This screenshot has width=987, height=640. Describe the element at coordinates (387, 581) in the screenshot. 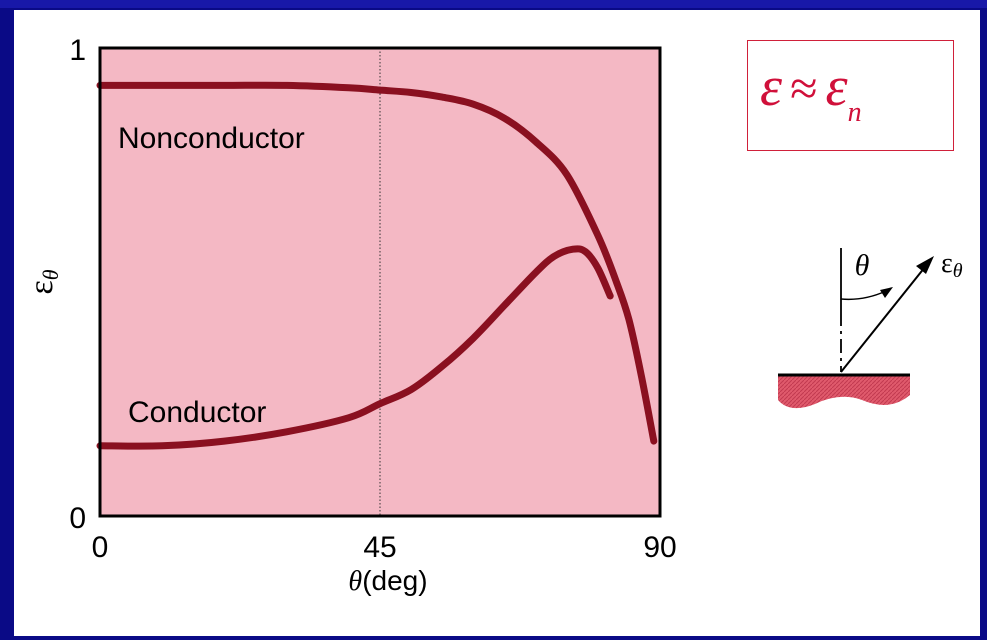

I see `x-axis-label: θ(deg)` at that location.